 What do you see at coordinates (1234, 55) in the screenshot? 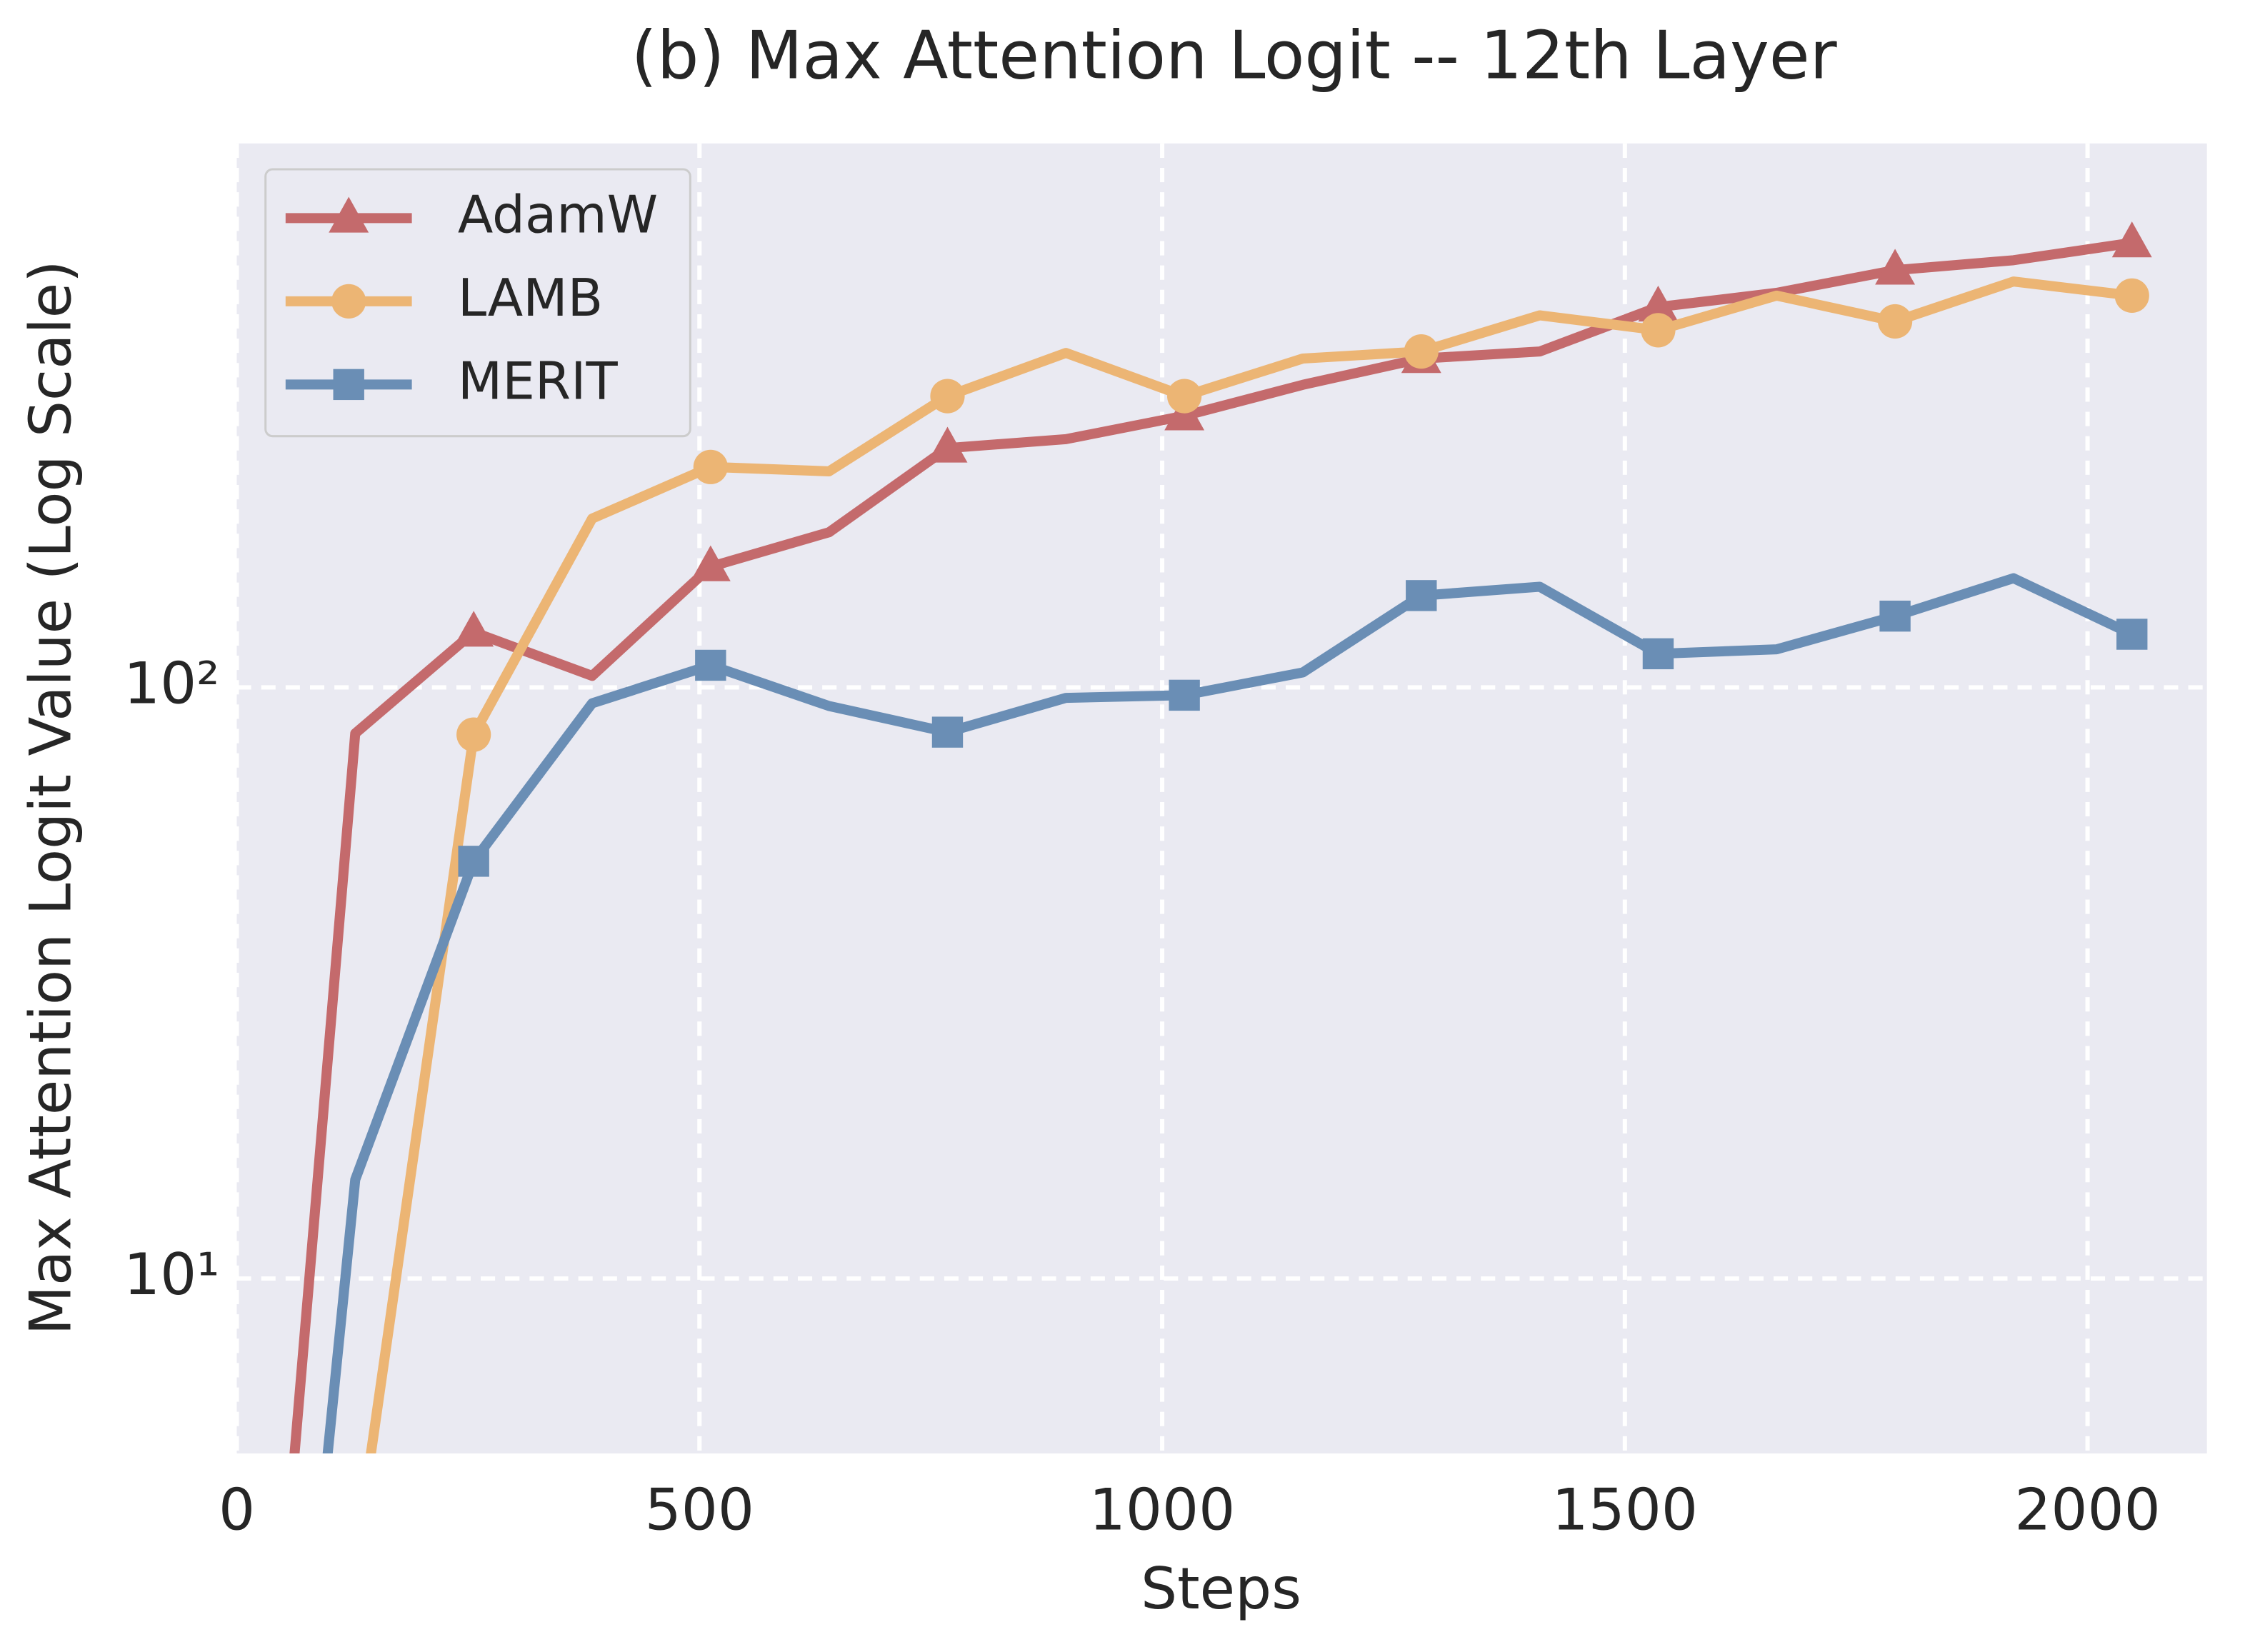
I see `chart-title: (b) Max Attention Logit -- 12th Layer` at bounding box center [1234, 55].